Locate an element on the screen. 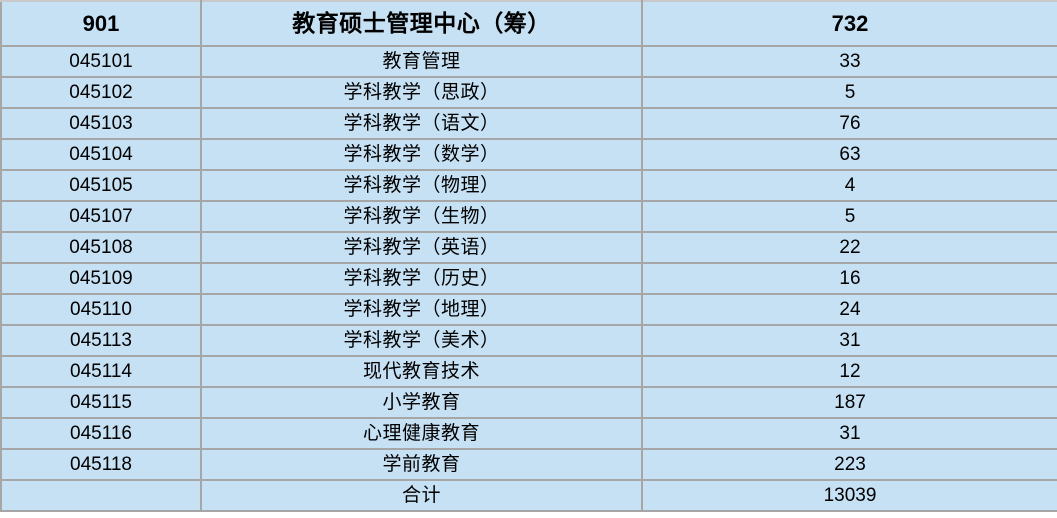  program-code-cell: 045118 is located at coordinates (101, 464).